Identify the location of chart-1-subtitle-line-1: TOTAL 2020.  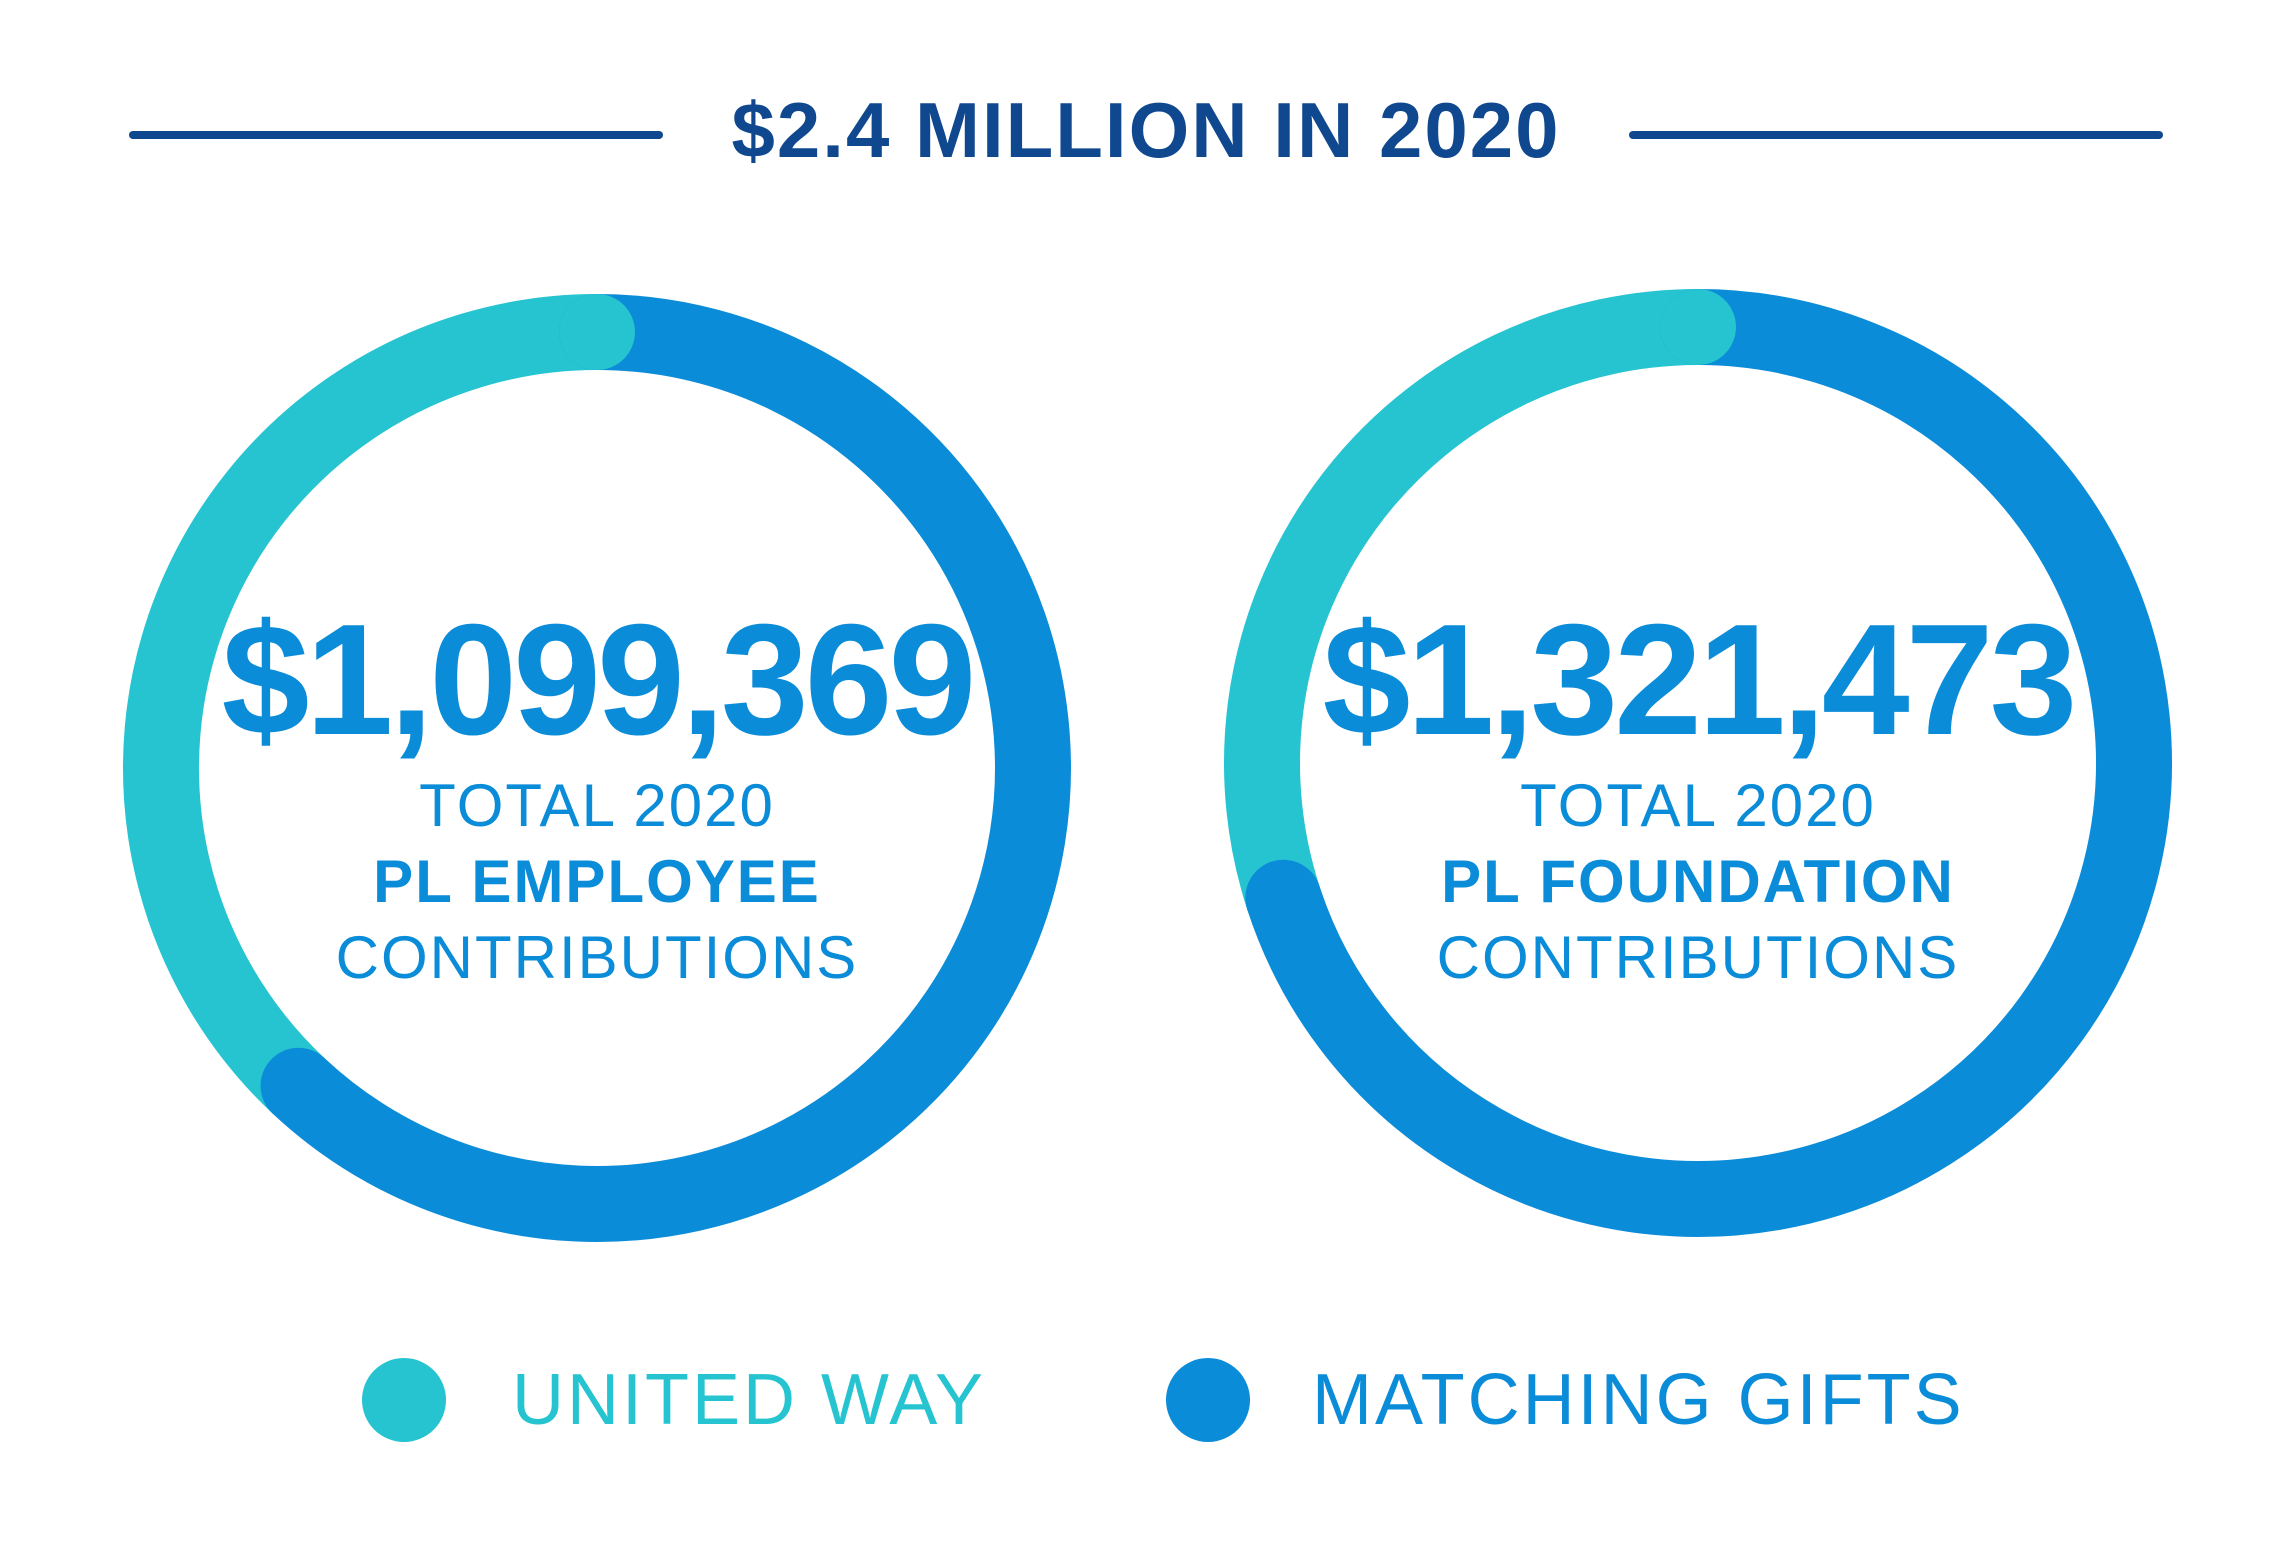
(597, 805).